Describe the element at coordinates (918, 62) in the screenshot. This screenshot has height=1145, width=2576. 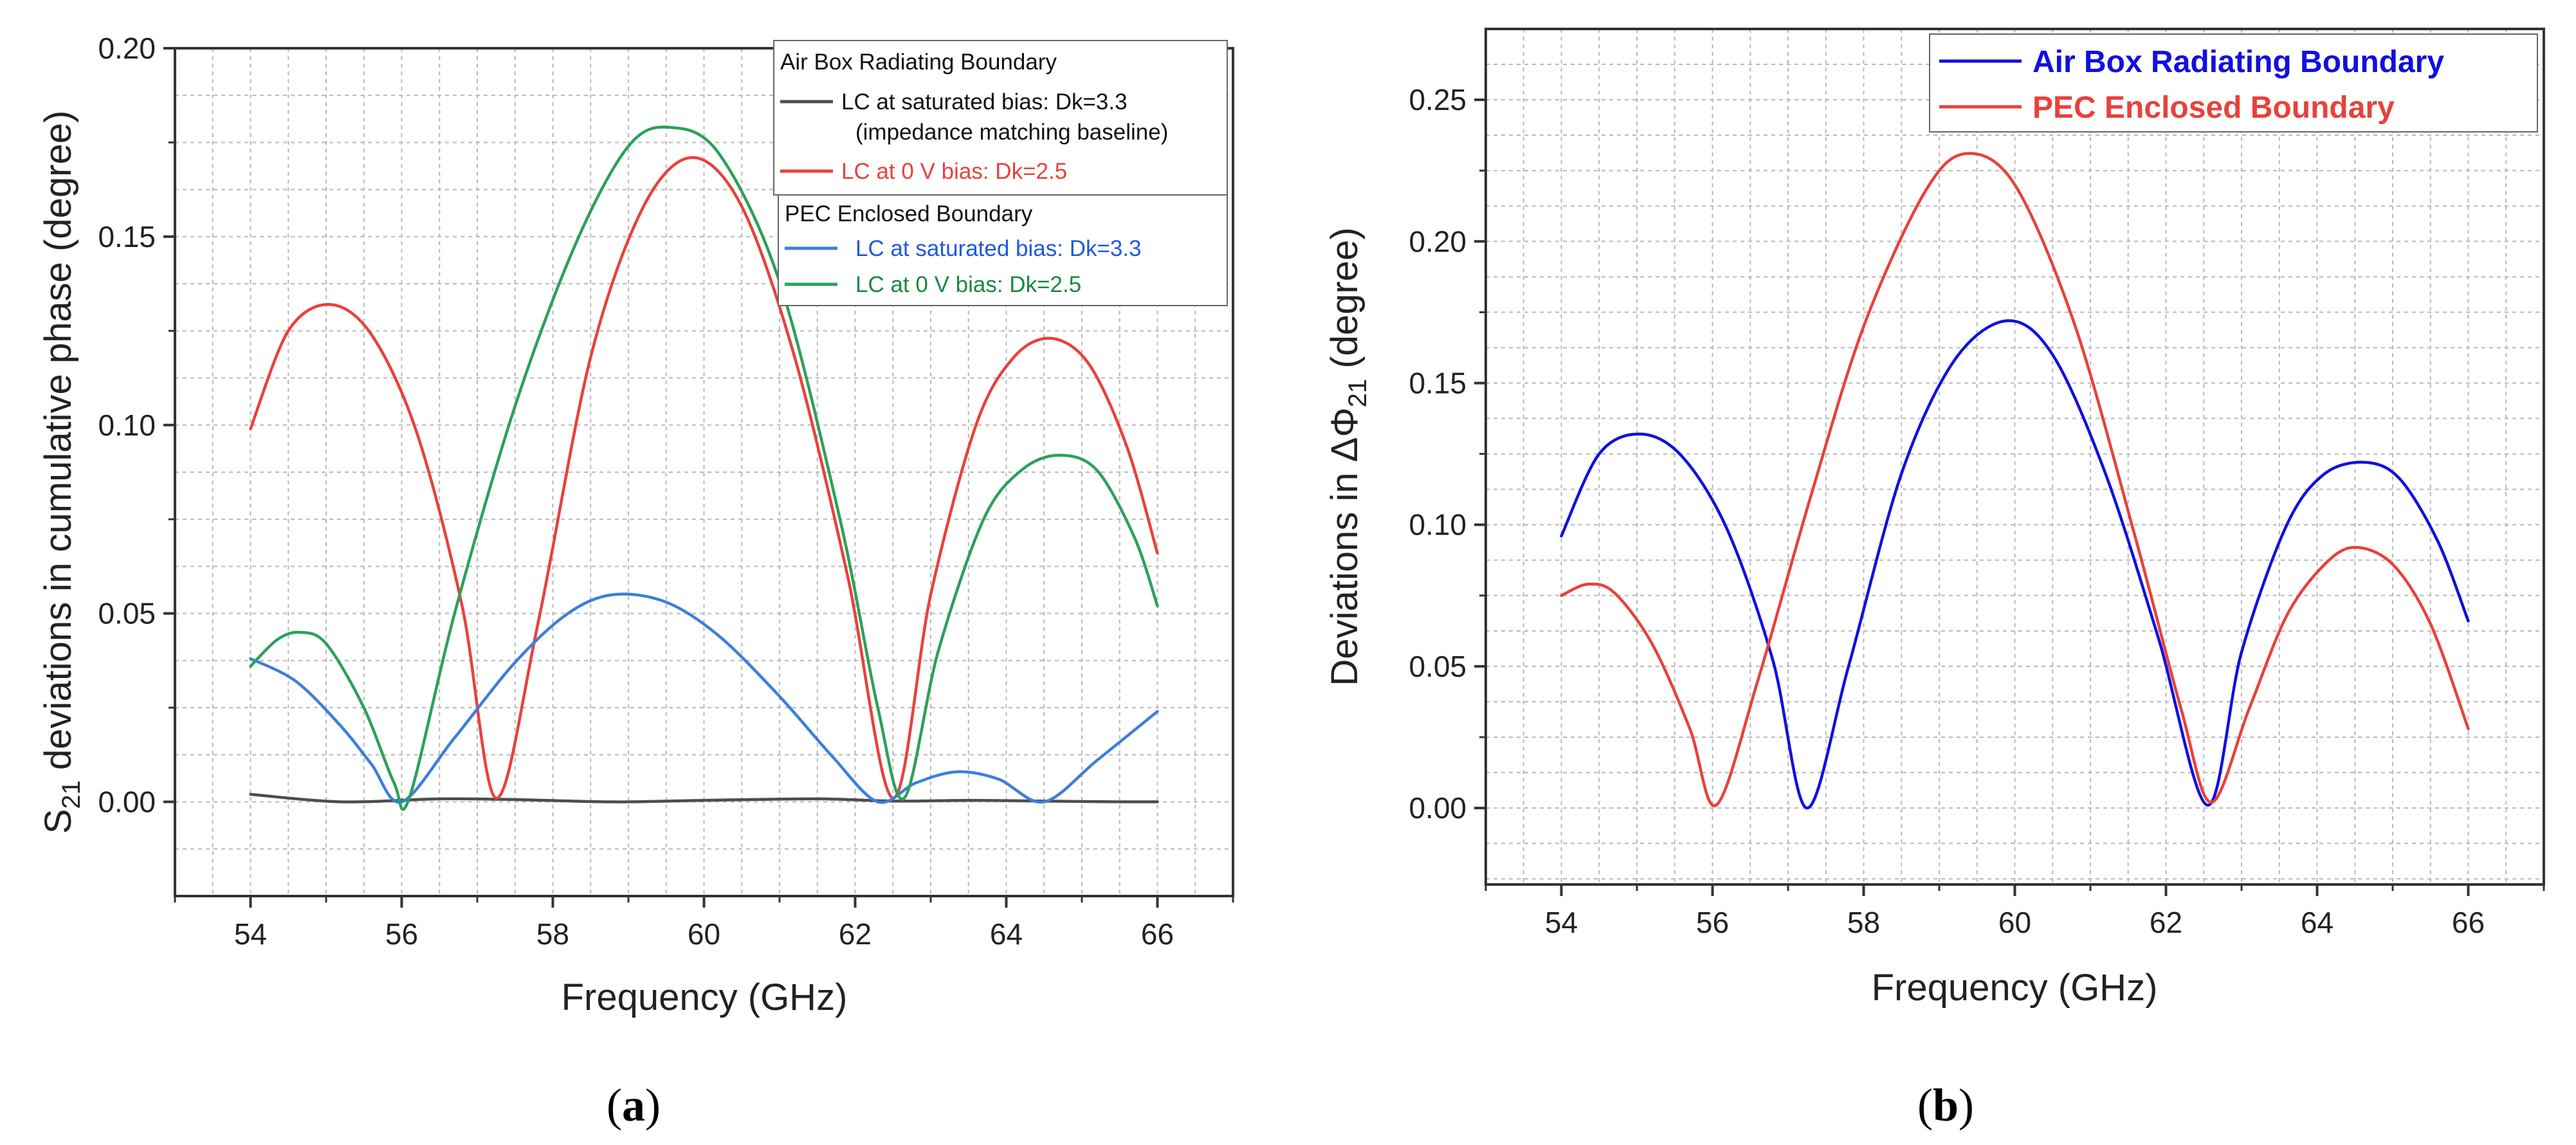
I see `chart-a-legend-title-1: Air Box Radiating Boundary` at that location.